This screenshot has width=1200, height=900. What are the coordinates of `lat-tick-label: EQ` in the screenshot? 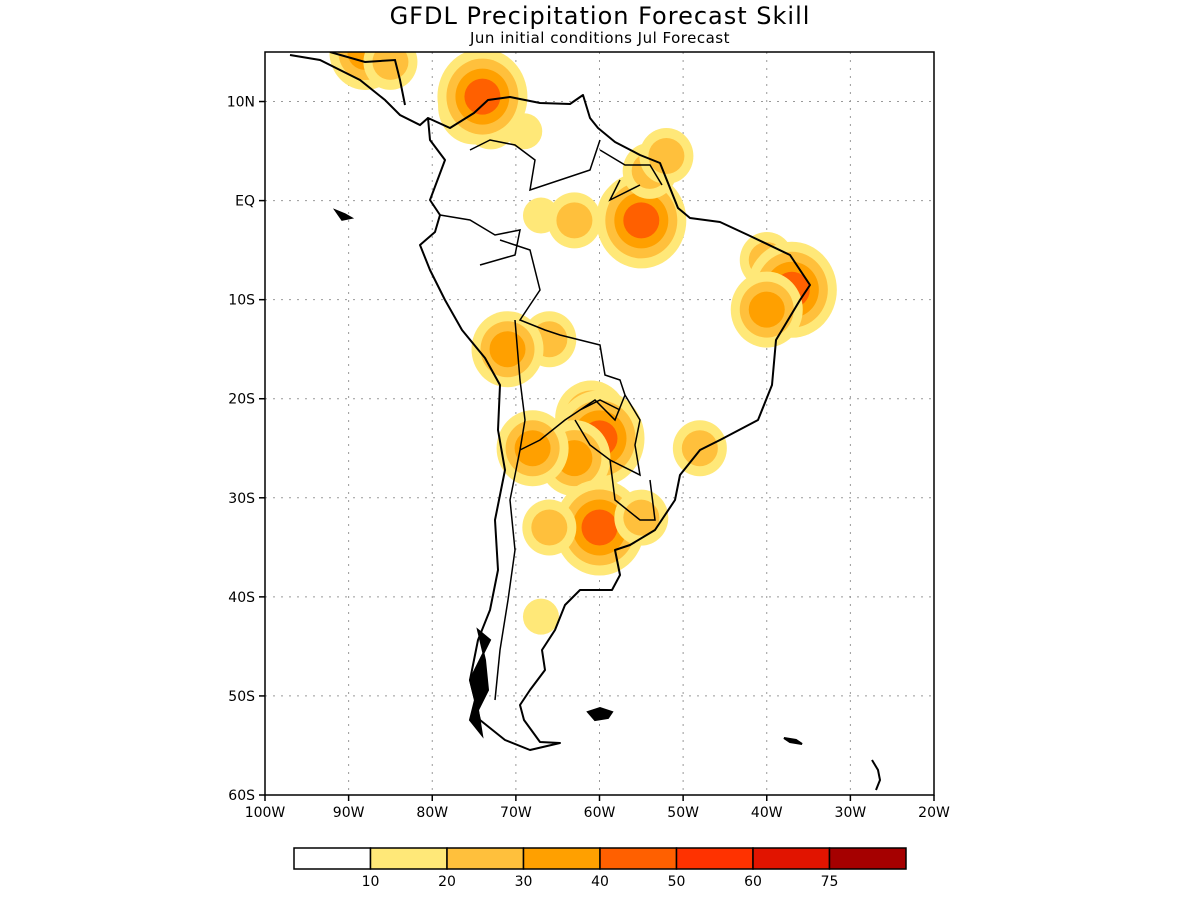 It's located at (245, 202).